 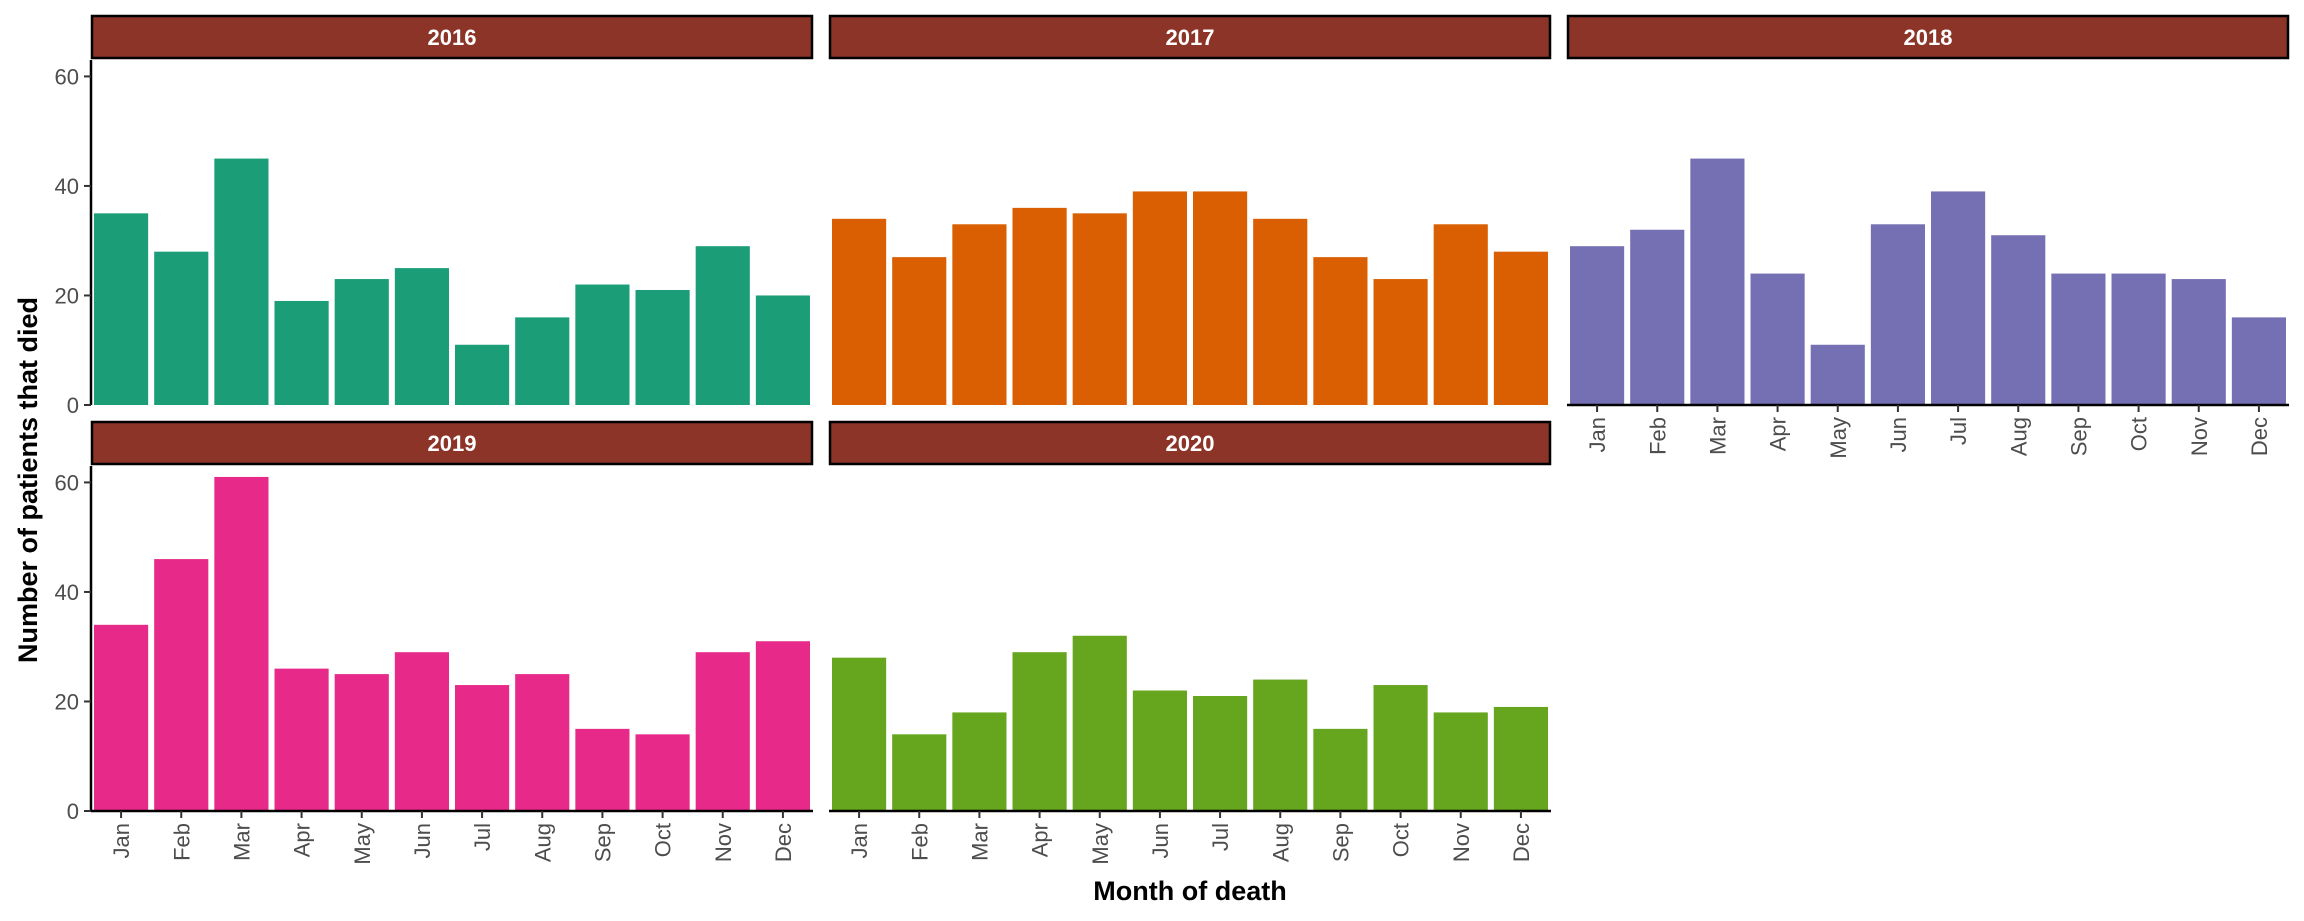 What do you see at coordinates (1597, 325) in the screenshot?
I see `bar-2018-jan` at bounding box center [1597, 325].